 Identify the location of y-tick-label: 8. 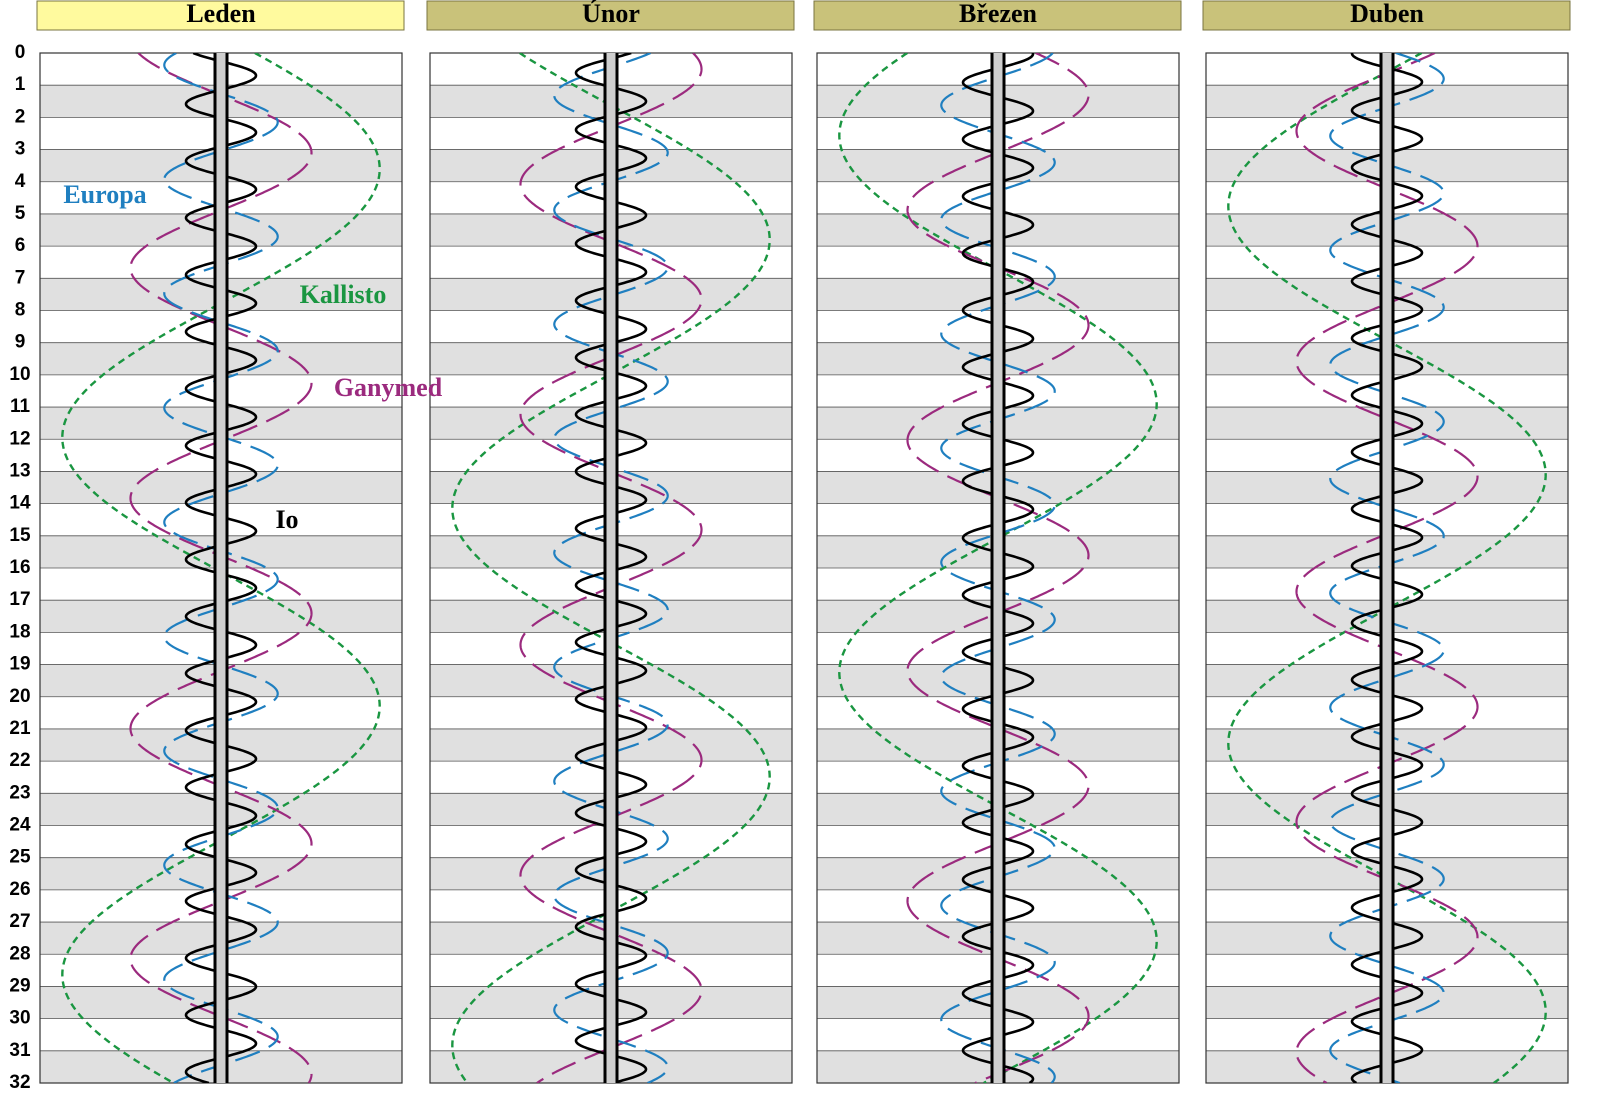
(20, 310).